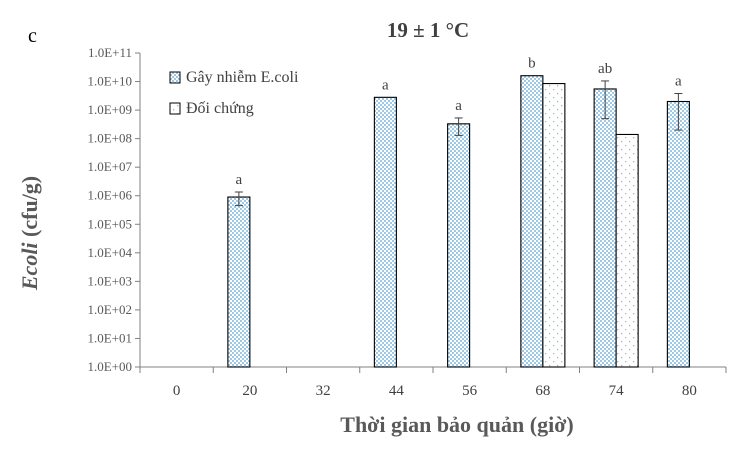 The height and width of the screenshot is (450, 750). Describe the element at coordinates (220, 108) in the screenshot. I see `legend-label: Đối chứng` at that location.